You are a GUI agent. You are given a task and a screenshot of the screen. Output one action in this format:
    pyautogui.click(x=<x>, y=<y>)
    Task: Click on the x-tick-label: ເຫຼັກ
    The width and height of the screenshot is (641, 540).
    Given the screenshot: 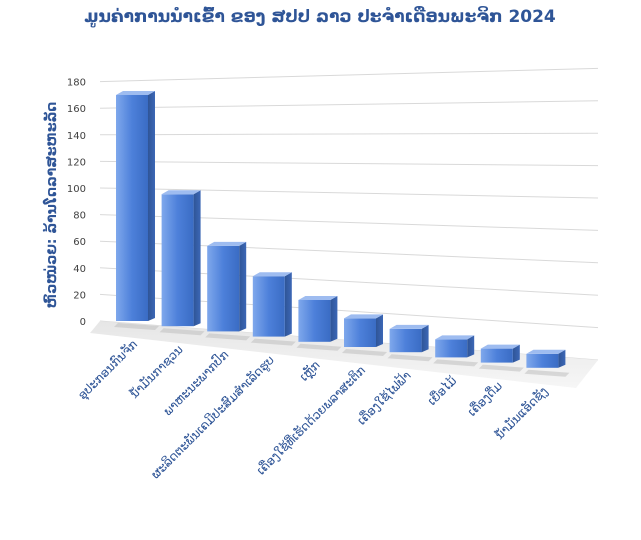 What is the action you would take?
    pyautogui.click(x=310, y=371)
    